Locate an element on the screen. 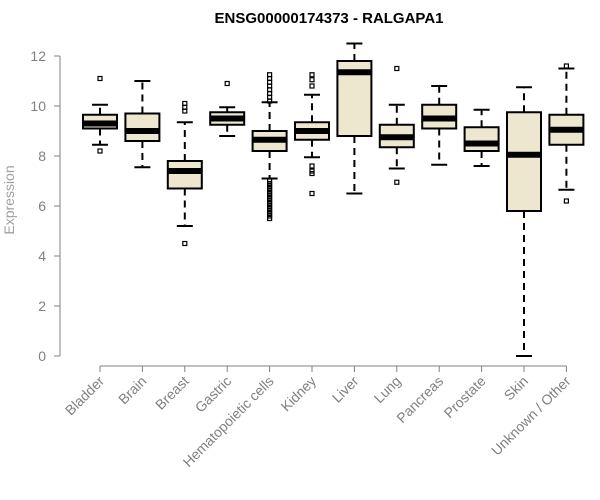 This screenshot has height=500, width=600. y-axis-label: Expression is located at coordinates (9, 199).